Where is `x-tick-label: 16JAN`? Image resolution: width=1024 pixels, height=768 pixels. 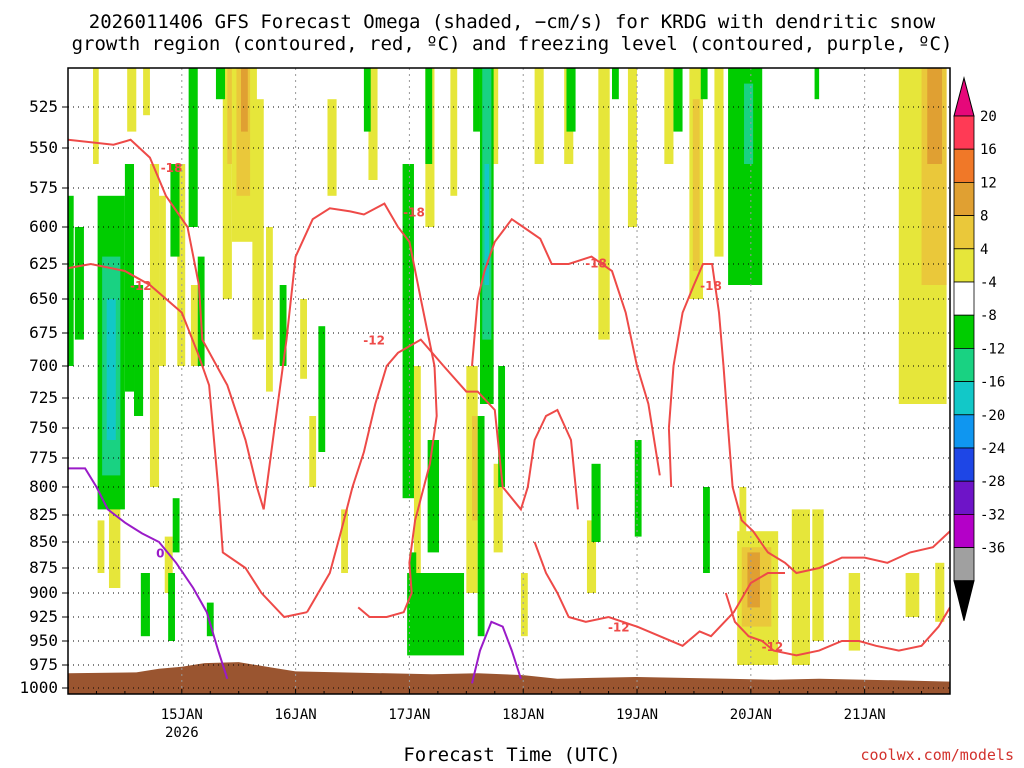
x-tick-label: 16JAN is located at coordinates (296, 715).